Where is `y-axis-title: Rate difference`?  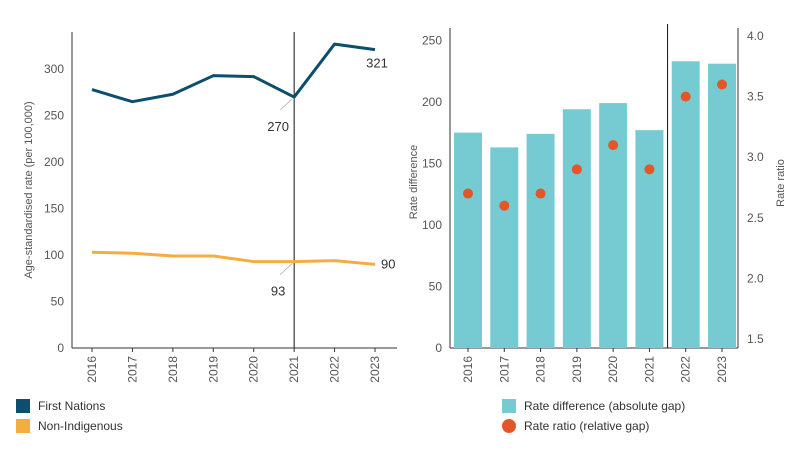
y-axis-title: Rate difference is located at coordinates (414, 182).